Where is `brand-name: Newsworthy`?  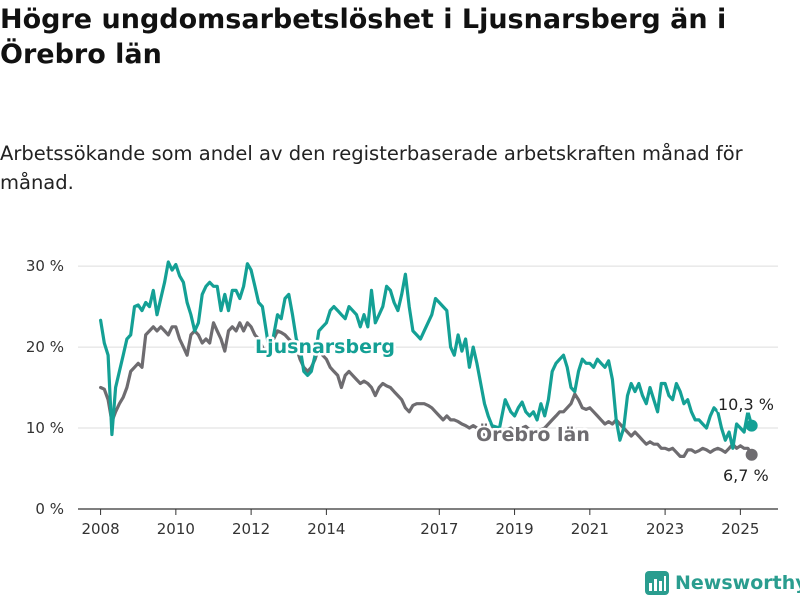 brand-name: Newsworthy is located at coordinates (737, 583).